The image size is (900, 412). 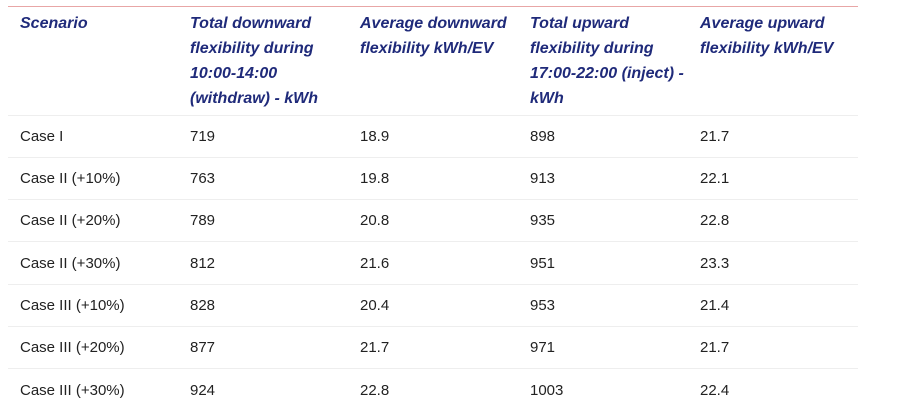 I want to click on cell-total-downward: 828, so click(x=263, y=305).